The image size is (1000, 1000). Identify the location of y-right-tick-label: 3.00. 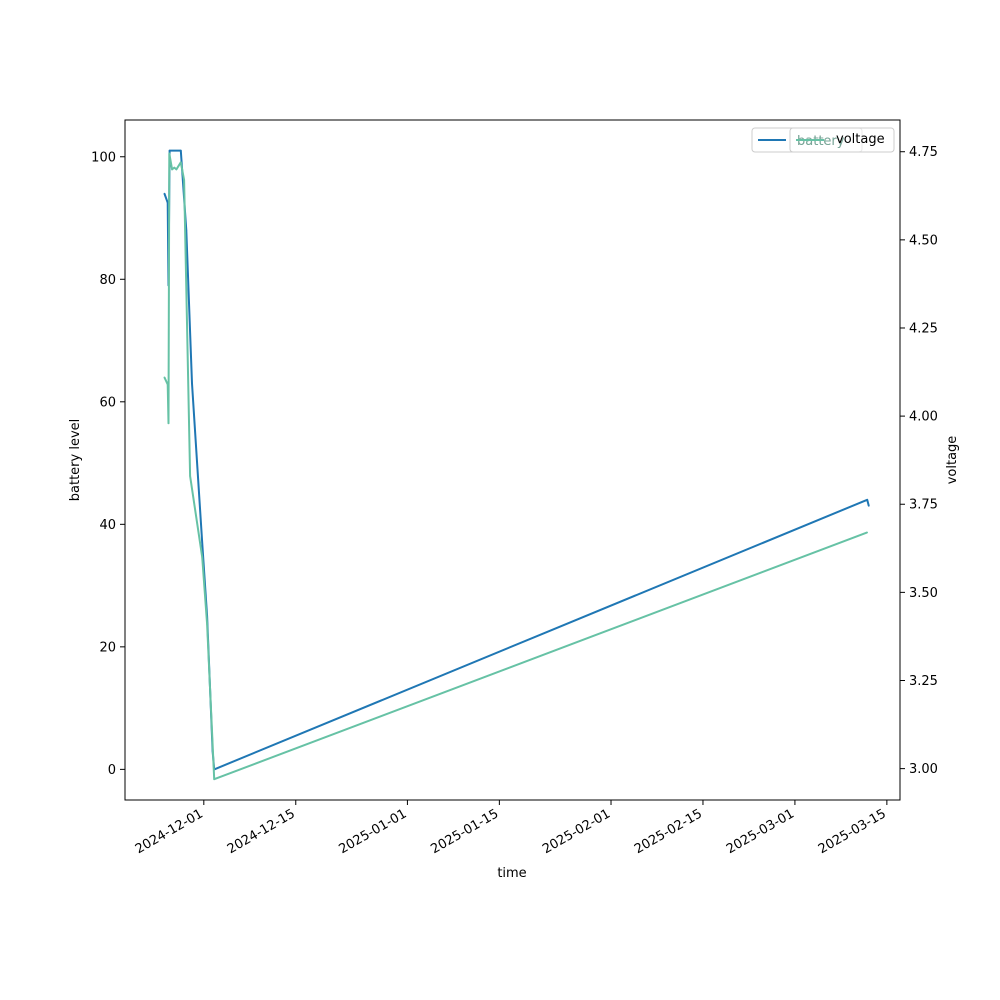
(923, 769).